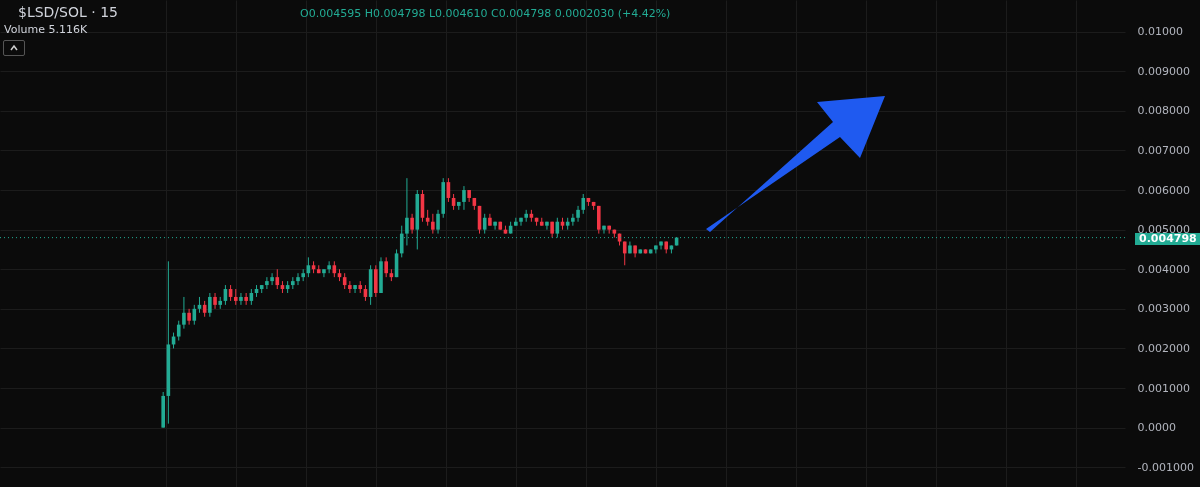 Image resolution: width=1200 pixels, height=487 pixels. What do you see at coordinates (1163, 348) in the screenshot?
I see `y-tick-label: 0.002000` at bounding box center [1163, 348].